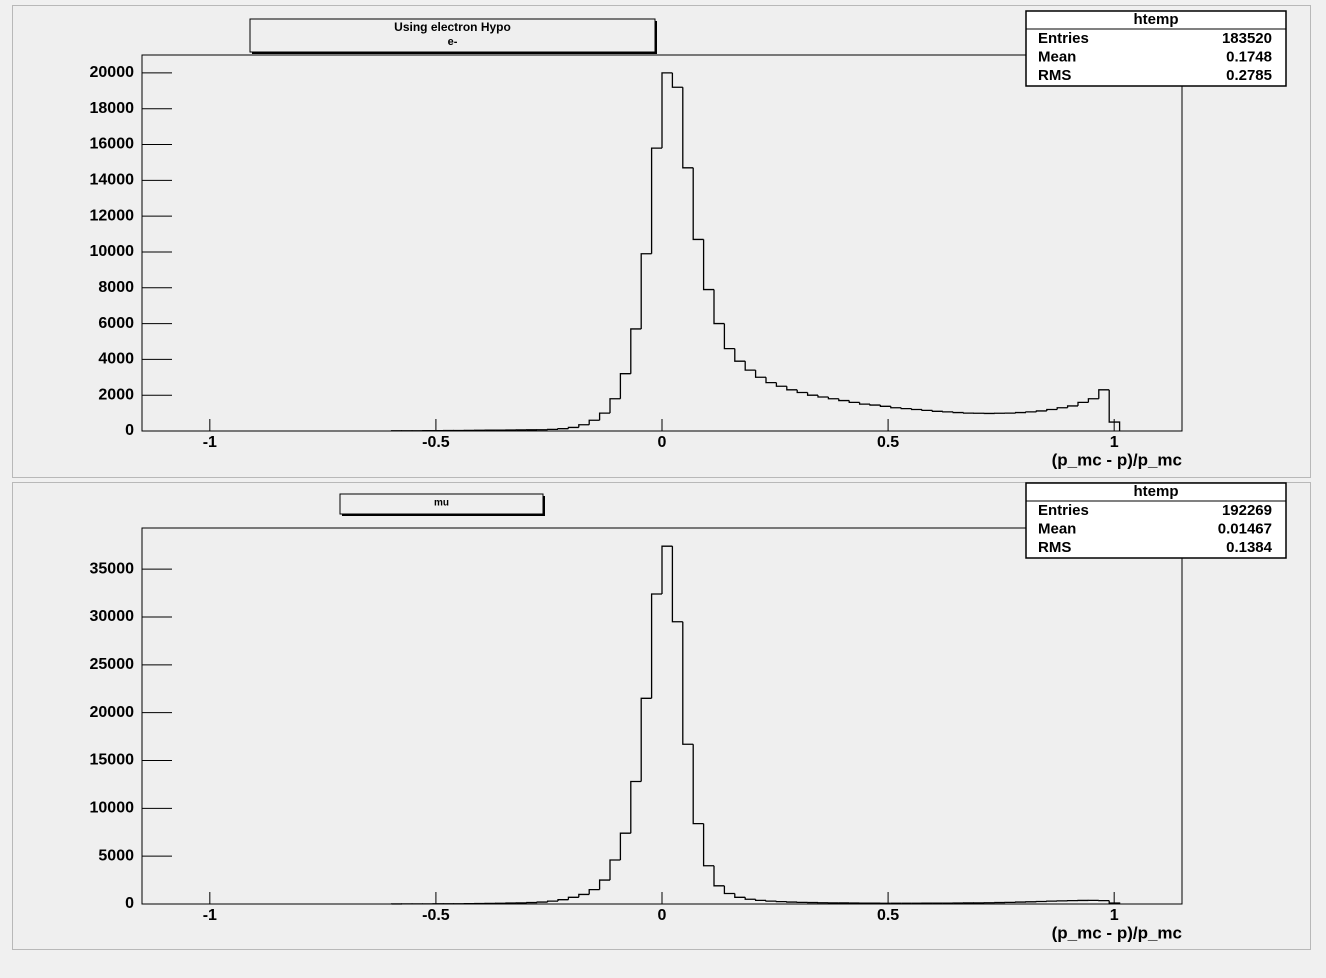  Describe the element at coordinates (112, 180) in the screenshot. I see `y-tick-label: 14000` at that location.